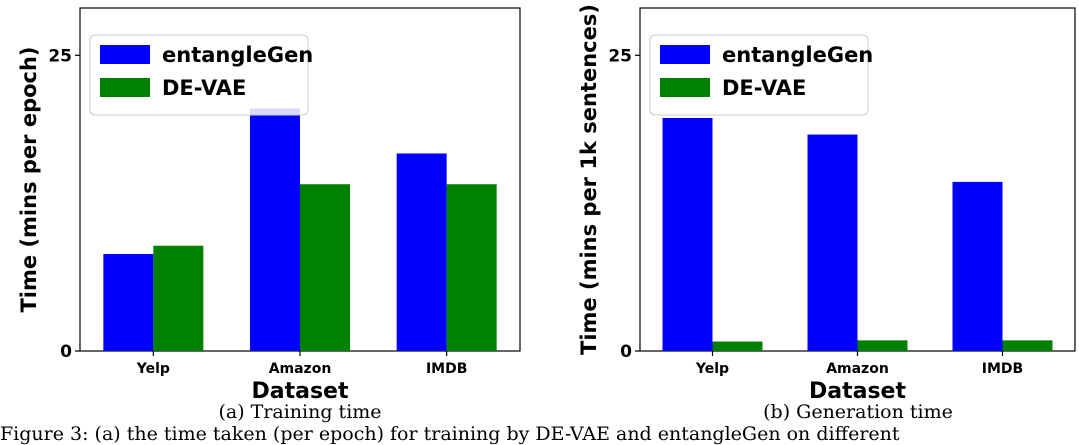  What do you see at coordinates (589, 179) in the screenshot?
I see `y-axis-label: Time (mins per 1k sentences)` at bounding box center [589, 179].